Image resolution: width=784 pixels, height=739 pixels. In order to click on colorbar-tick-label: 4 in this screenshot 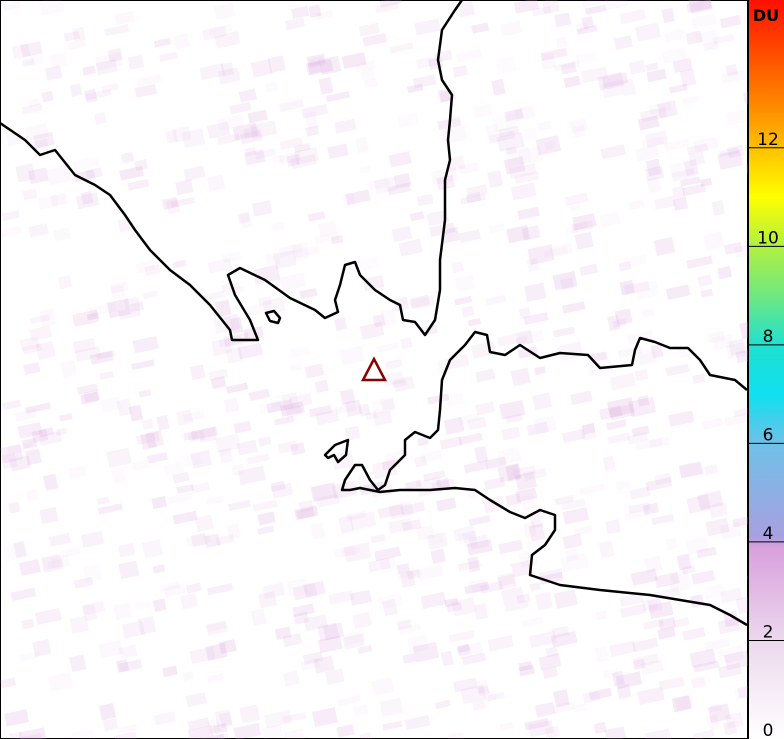, I will do `click(768, 534)`.